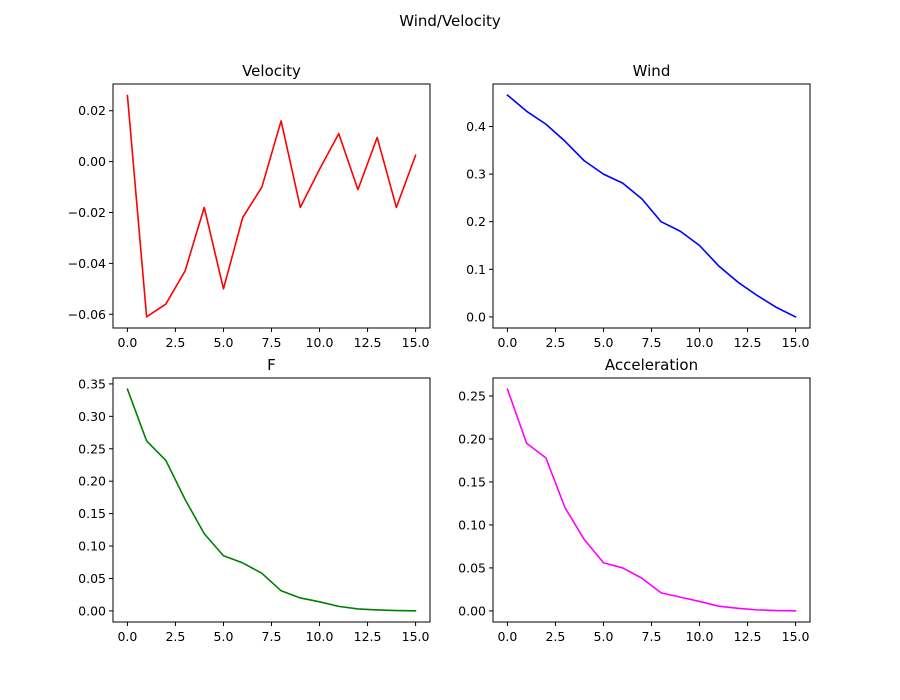 The image size is (900, 700). What do you see at coordinates (476, 221) in the screenshot?
I see `y-tick-label: 0.2` at bounding box center [476, 221].